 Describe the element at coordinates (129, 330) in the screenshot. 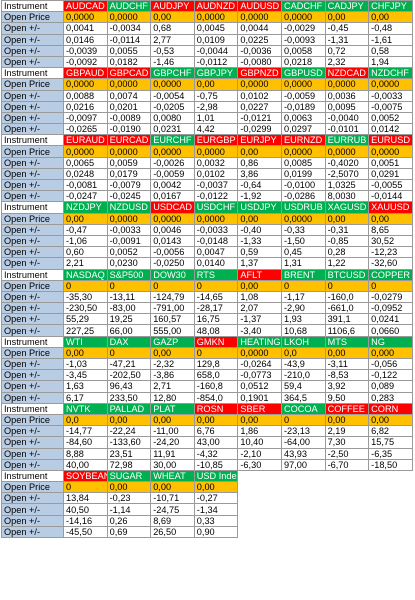

I see `change-value-cell: 66,00` at that location.